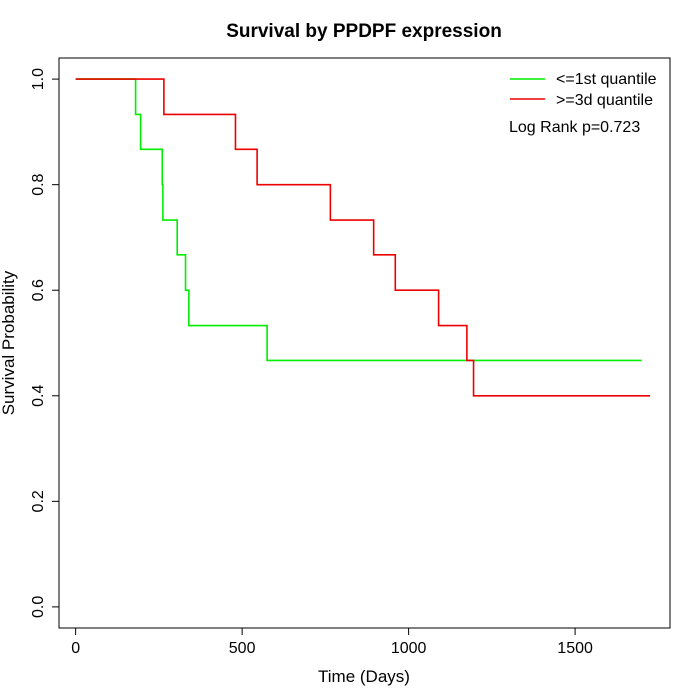  What do you see at coordinates (606, 79) in the screenshot?
I see `legend-label-low: <=1st quantile` at bounding box center [606, 79].